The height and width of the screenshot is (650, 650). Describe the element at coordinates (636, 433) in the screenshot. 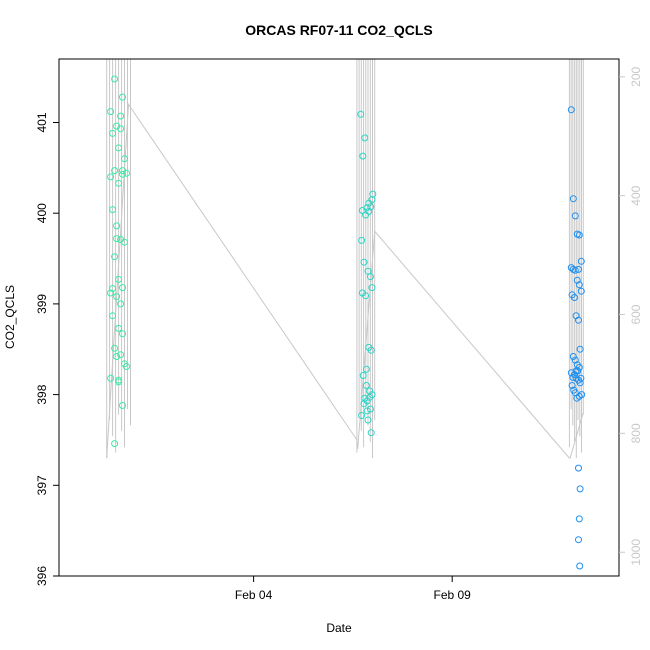

I see `right-tick-label: 800` at that location.